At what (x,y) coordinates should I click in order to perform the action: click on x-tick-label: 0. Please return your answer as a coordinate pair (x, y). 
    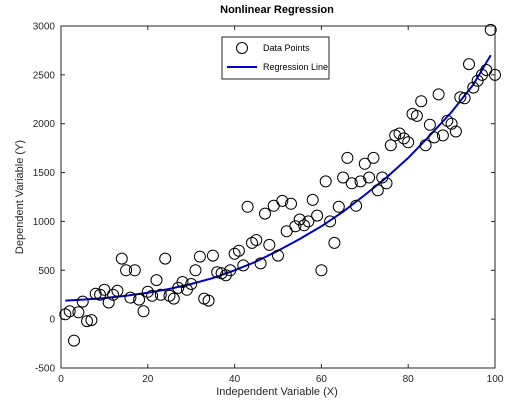
    Looking at the image, I should click on (61, 379).